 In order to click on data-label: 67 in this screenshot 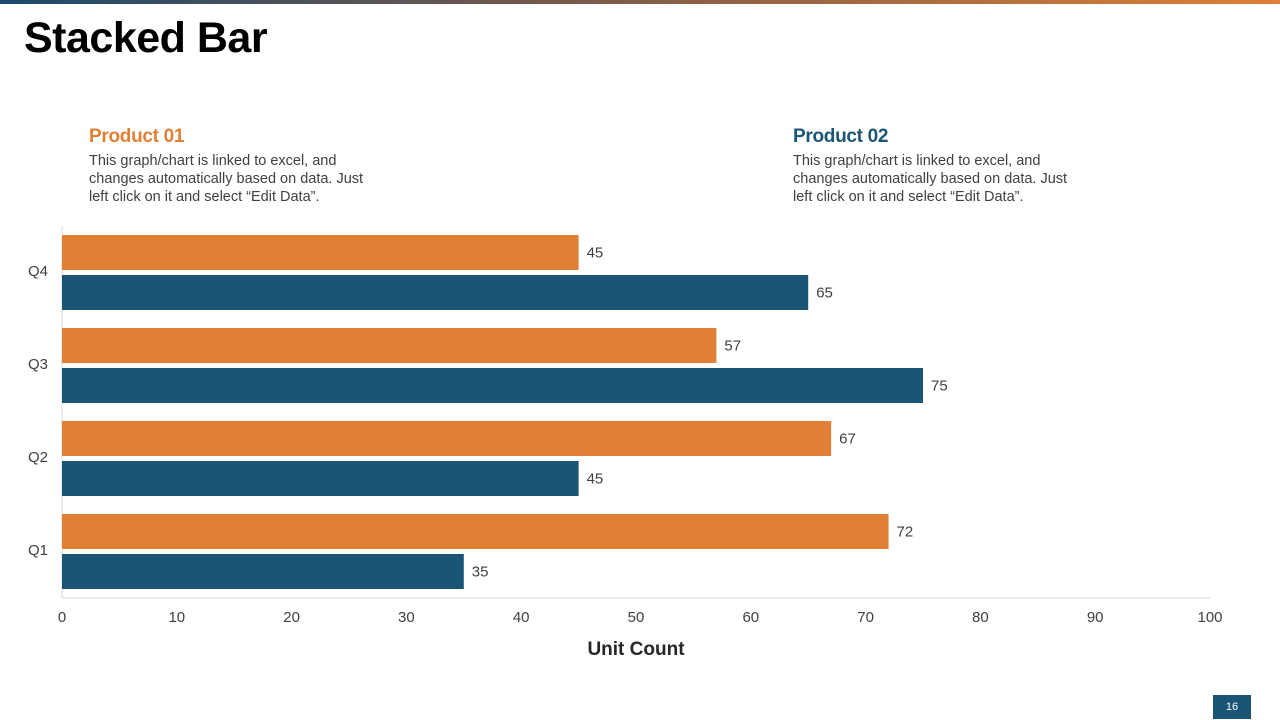, I will do `click(847, 439)`.